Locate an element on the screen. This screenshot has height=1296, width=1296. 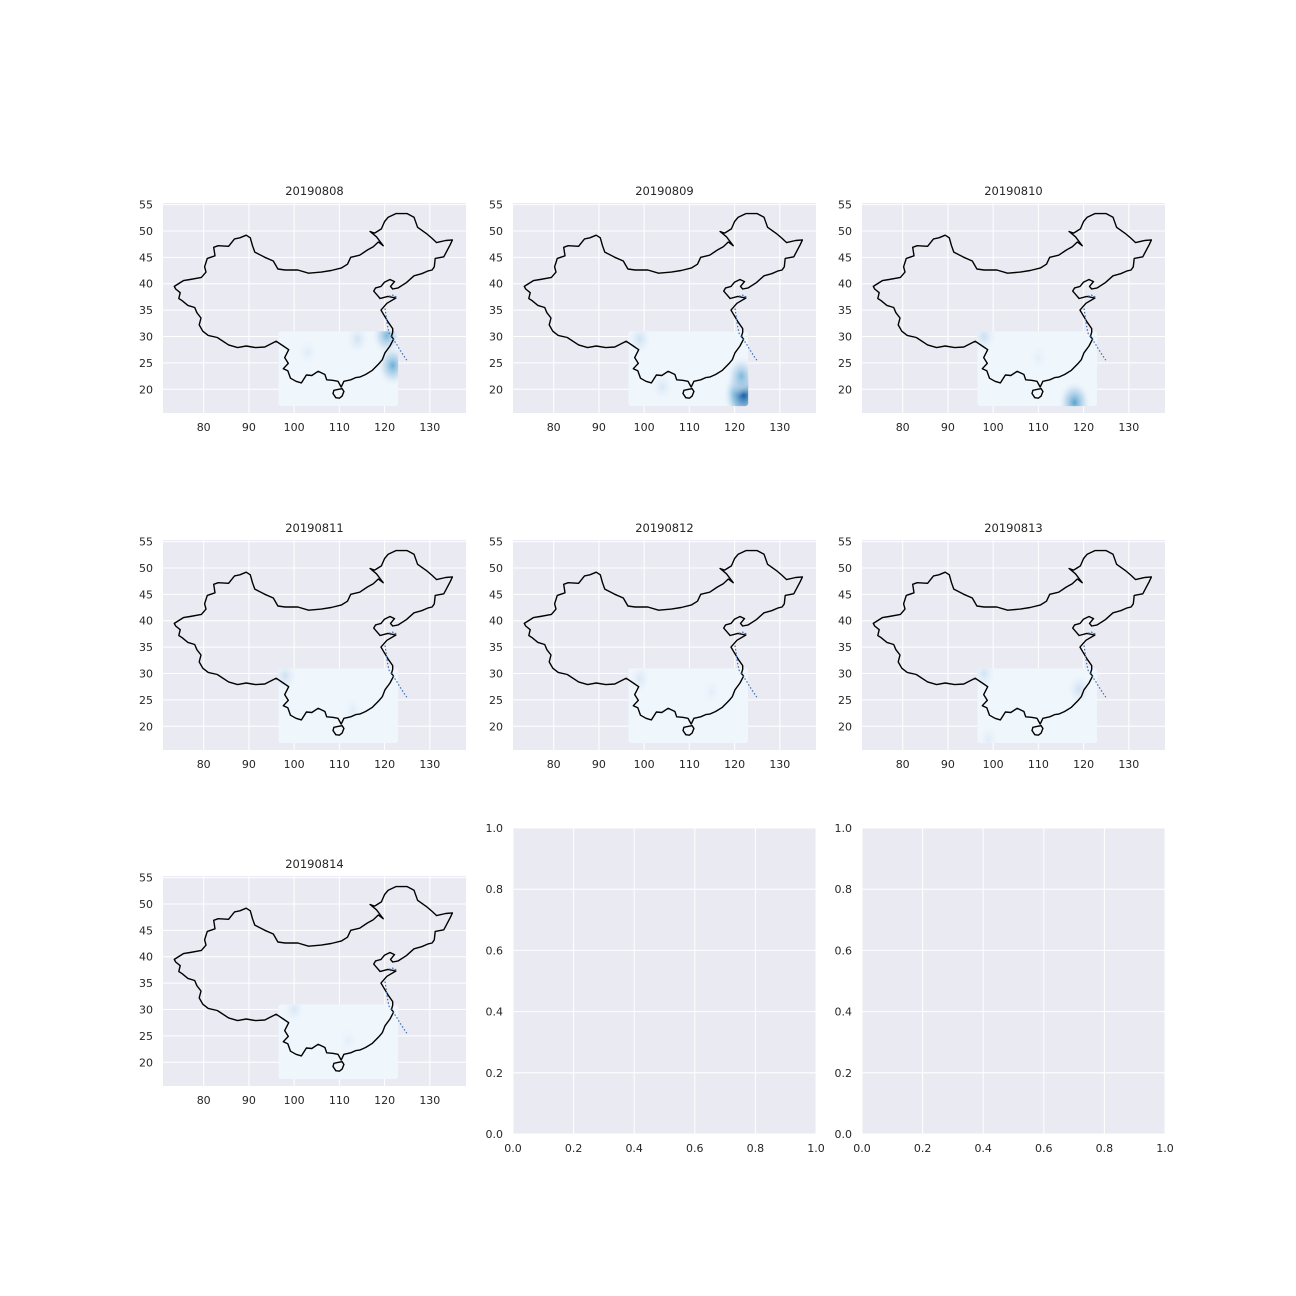
gridlines is located at coordinates (1013, 308).